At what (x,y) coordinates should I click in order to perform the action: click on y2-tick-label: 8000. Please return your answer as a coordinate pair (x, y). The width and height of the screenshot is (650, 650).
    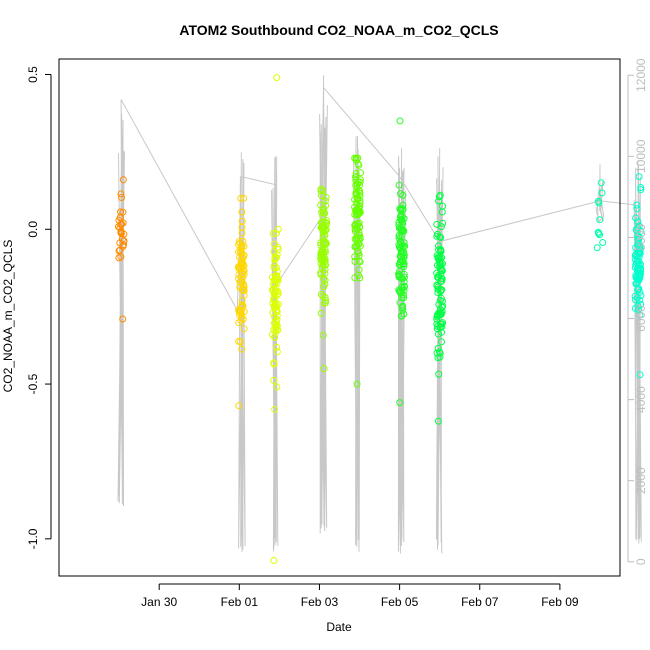
    Looking at the image, I should click on (641, 237).